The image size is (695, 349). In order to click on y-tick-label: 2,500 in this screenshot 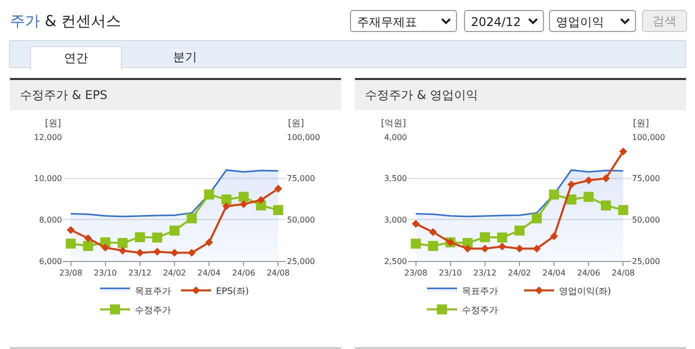, I will do `click(395, 261)`.